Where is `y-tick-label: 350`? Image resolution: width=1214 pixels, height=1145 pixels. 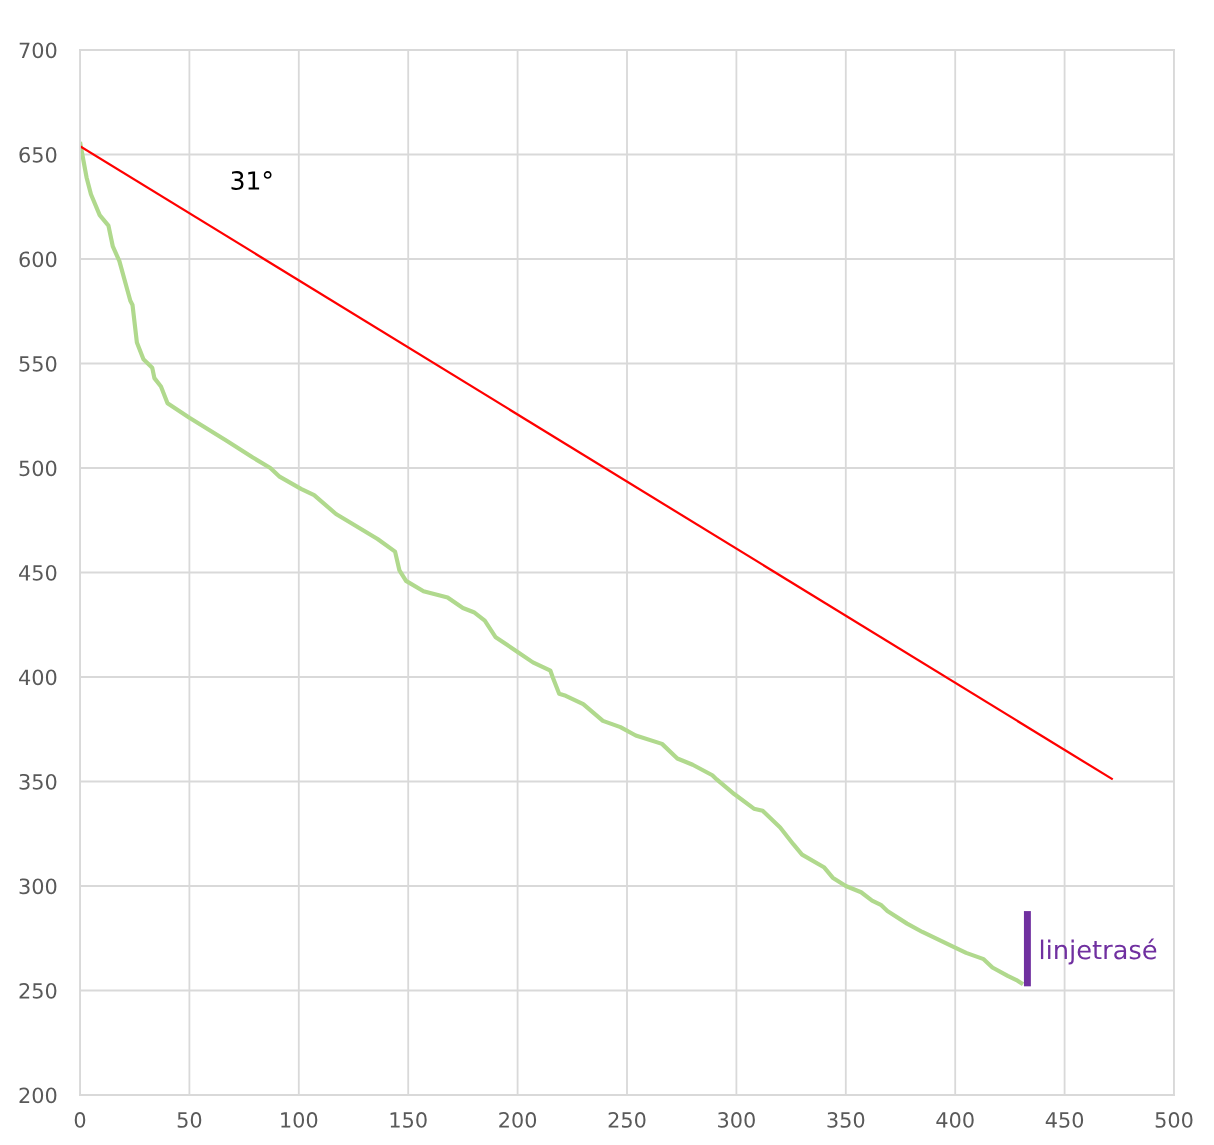
y-tick-label: 350 is located at coordinates (38, 781).